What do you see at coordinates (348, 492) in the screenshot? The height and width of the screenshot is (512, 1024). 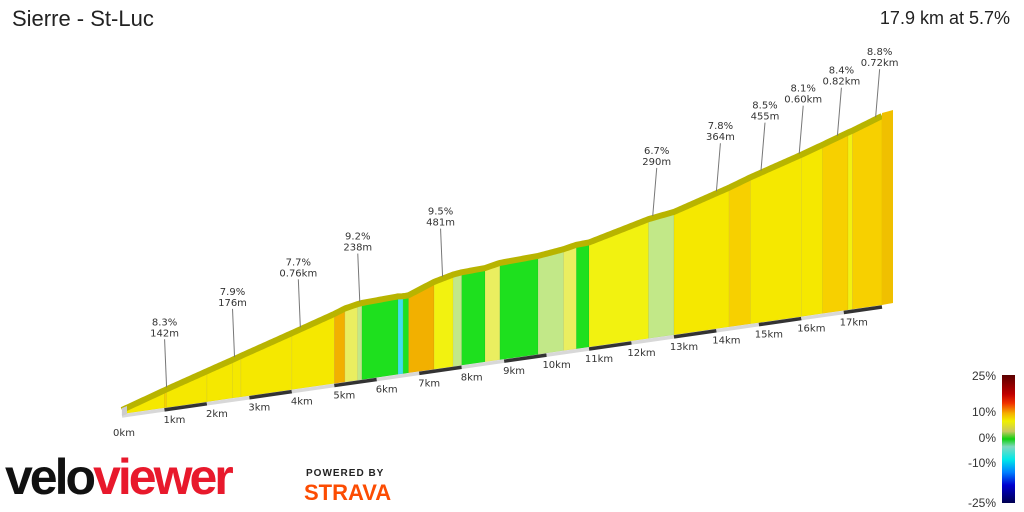 I see `strava-logo: STRAVA` at bounding box center [348, 492].